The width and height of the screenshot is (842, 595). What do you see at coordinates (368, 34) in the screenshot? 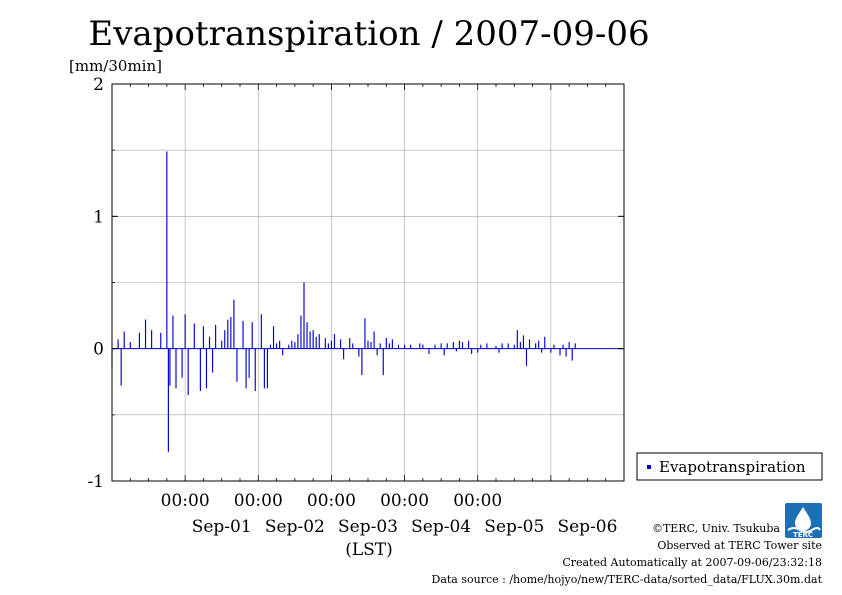
I see `chart-title: Evapotranspiration / 2007-09-06` at bounding box center [368, 34].